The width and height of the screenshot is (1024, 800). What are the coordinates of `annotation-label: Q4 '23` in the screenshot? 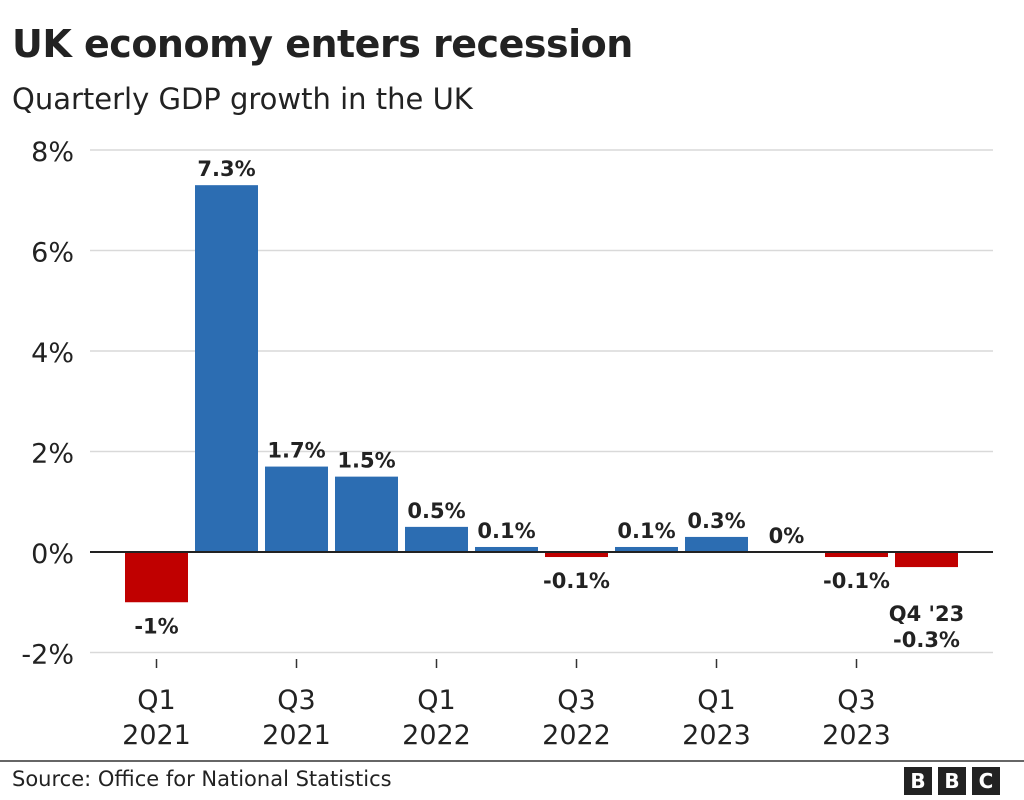 It's located at (926, 614).